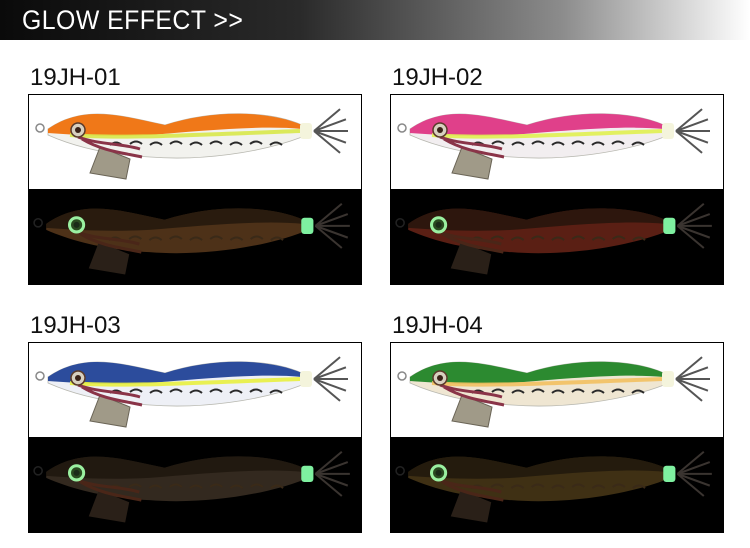 This screenshot has height=548, width=750. I want to click on product-code: 19JH-03, so click(75, 325).